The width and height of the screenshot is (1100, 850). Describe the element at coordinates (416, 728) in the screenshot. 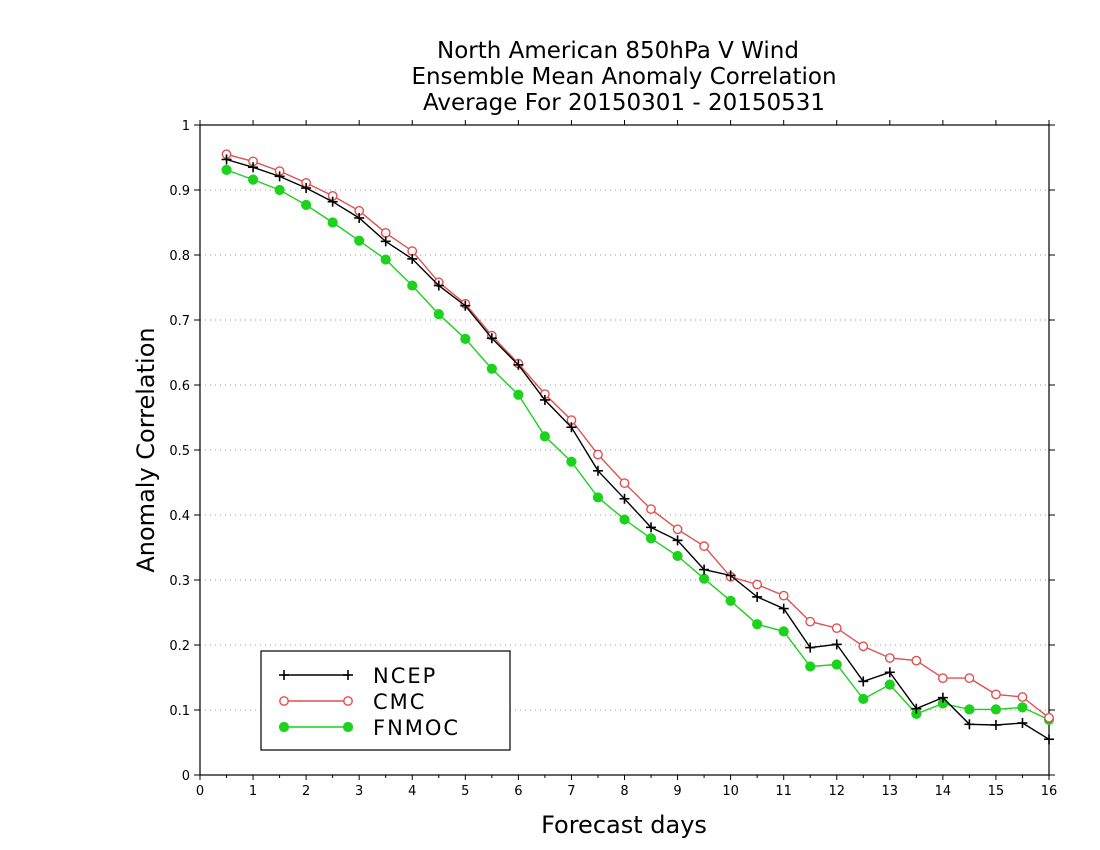

I see `legend-label-fnmoc: FNMOC` at that location.